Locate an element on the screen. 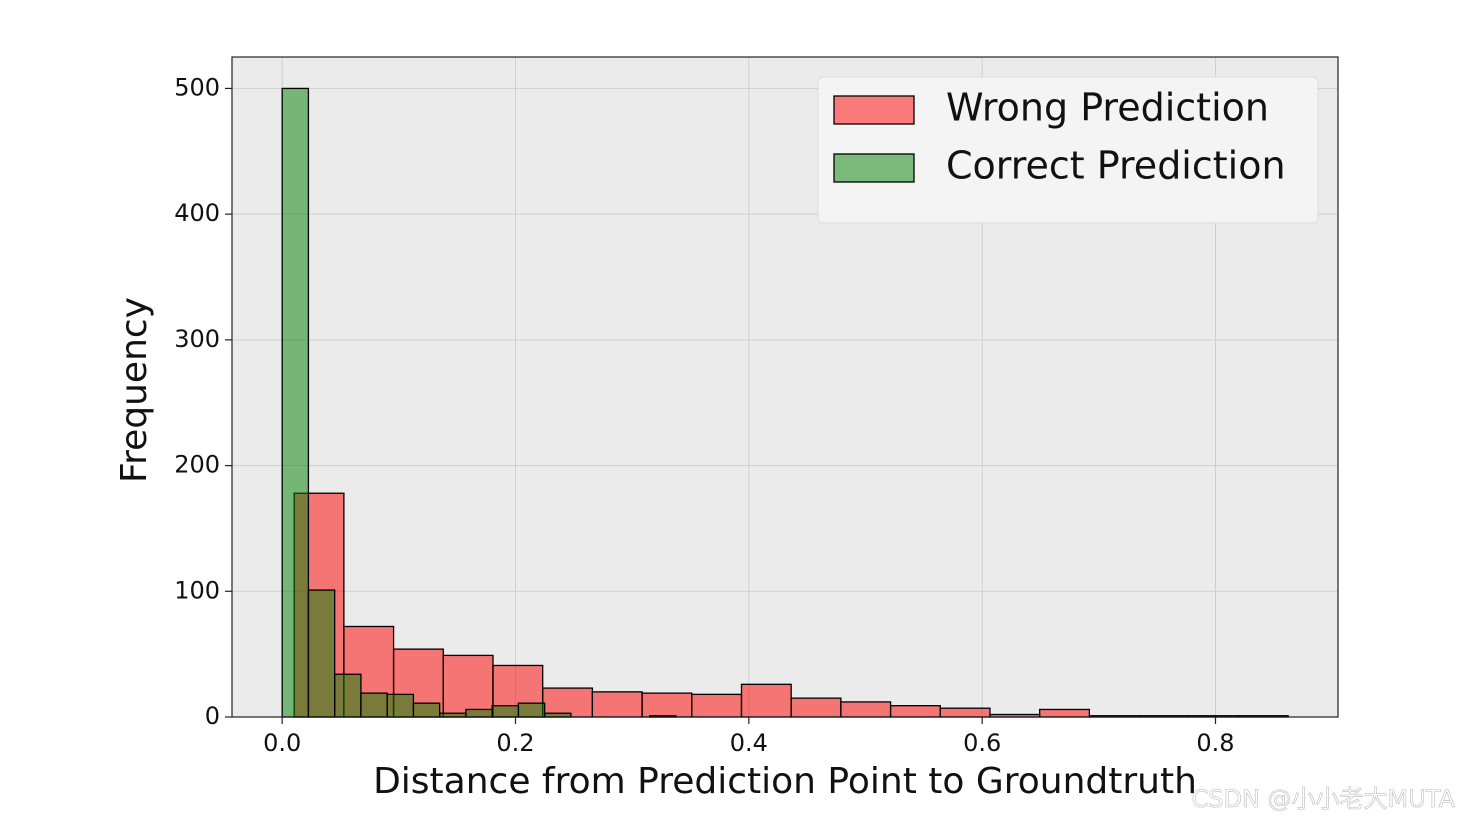 The height and width of the screenshot is (825, 1469). legend-box is located at coordinates (1068, 150).